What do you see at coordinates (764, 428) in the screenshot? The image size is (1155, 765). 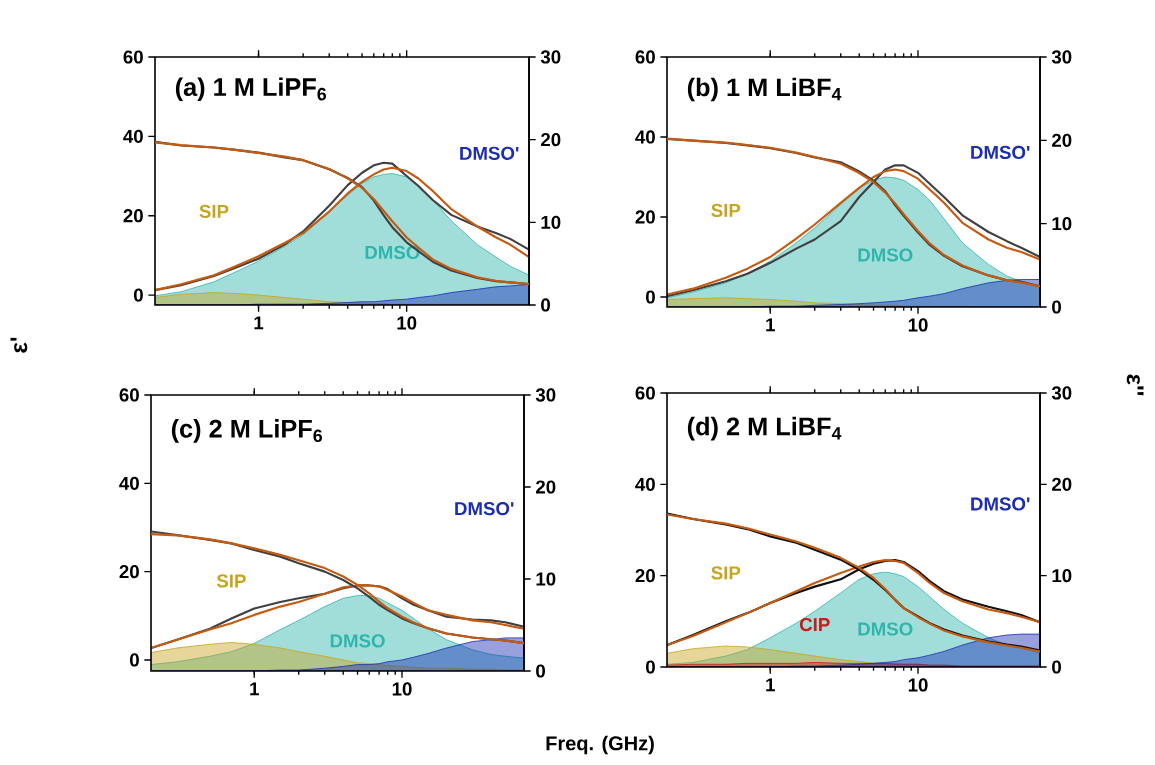 I see `text: (d) 2 M LiBF$_{4}$` at bounding box center [764, 428].